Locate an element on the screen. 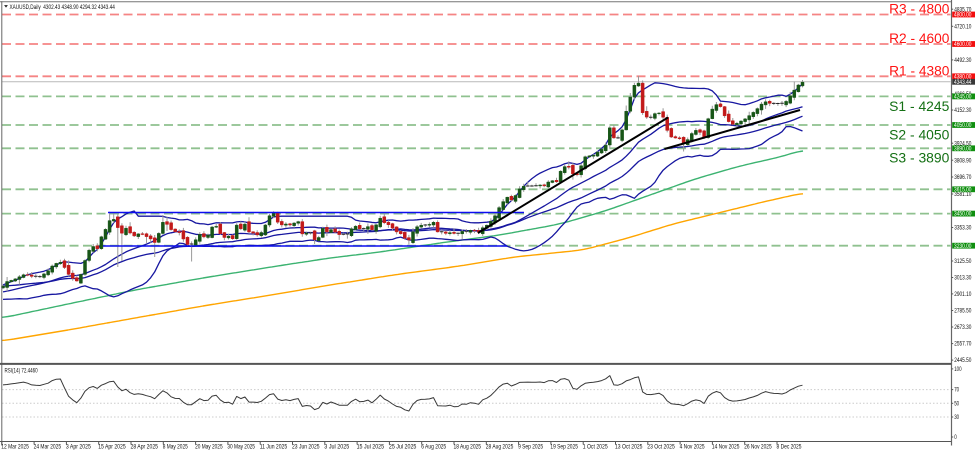 Image resolution: width=975 pixels, height=452 pixels. svg-text: 4380.00 is located at coordinates (963, 77).